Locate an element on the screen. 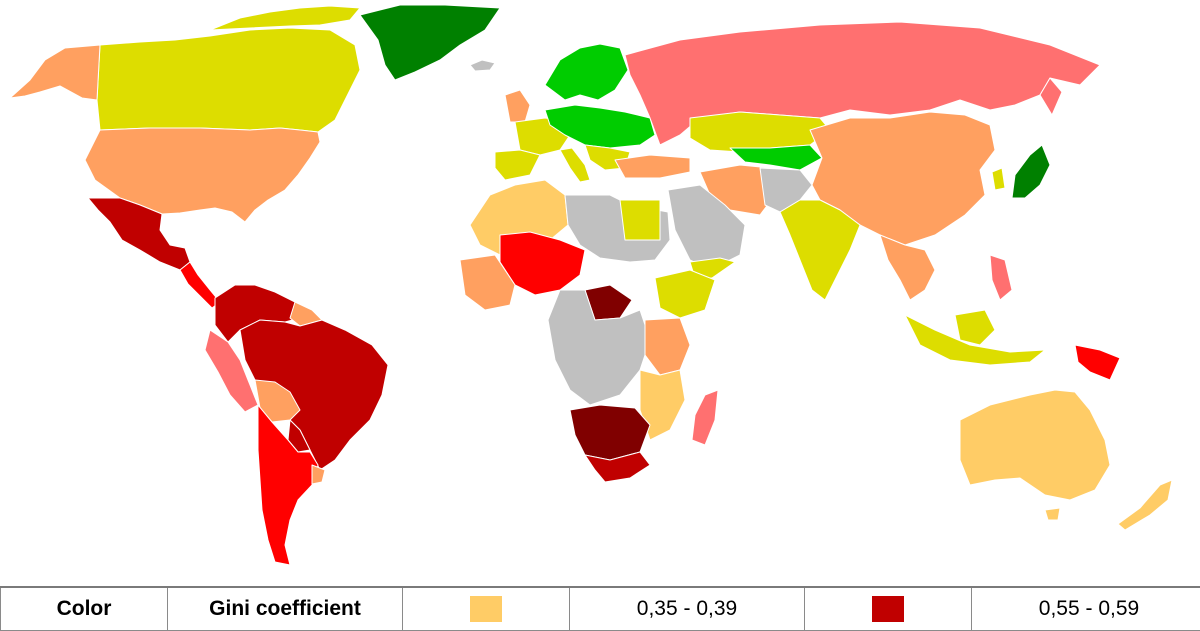  region-namibia-botswana is located at coordinates (610, 432).